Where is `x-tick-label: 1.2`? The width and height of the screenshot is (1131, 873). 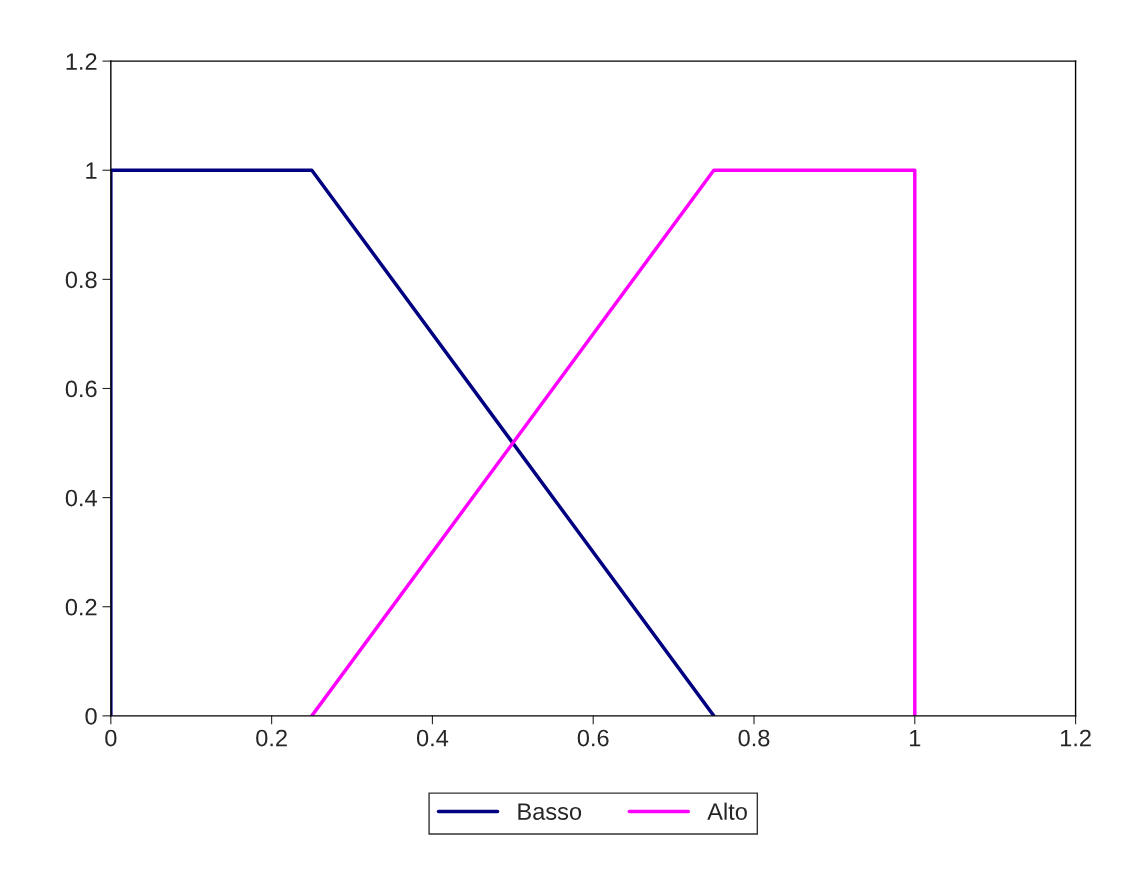 x-tick-label: 1.2 is located at coordinates (1075, 738).